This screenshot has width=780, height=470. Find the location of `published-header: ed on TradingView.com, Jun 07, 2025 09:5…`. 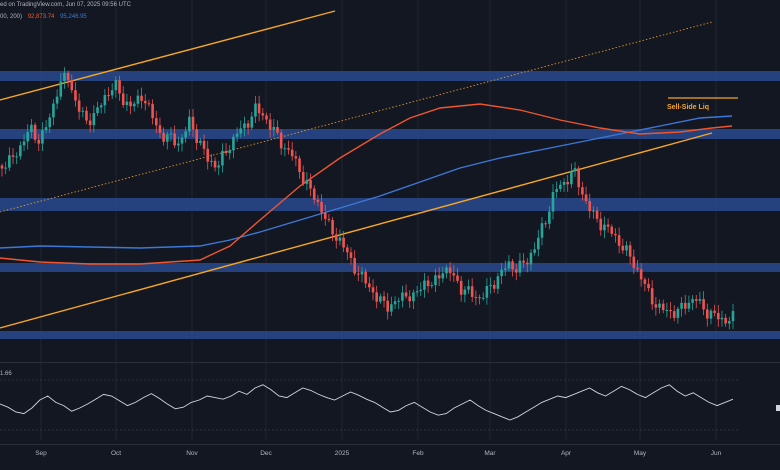

published-header: ed on TradingView.com, Jun 07, 2025 09:5… is located at coordinates (65, 5).